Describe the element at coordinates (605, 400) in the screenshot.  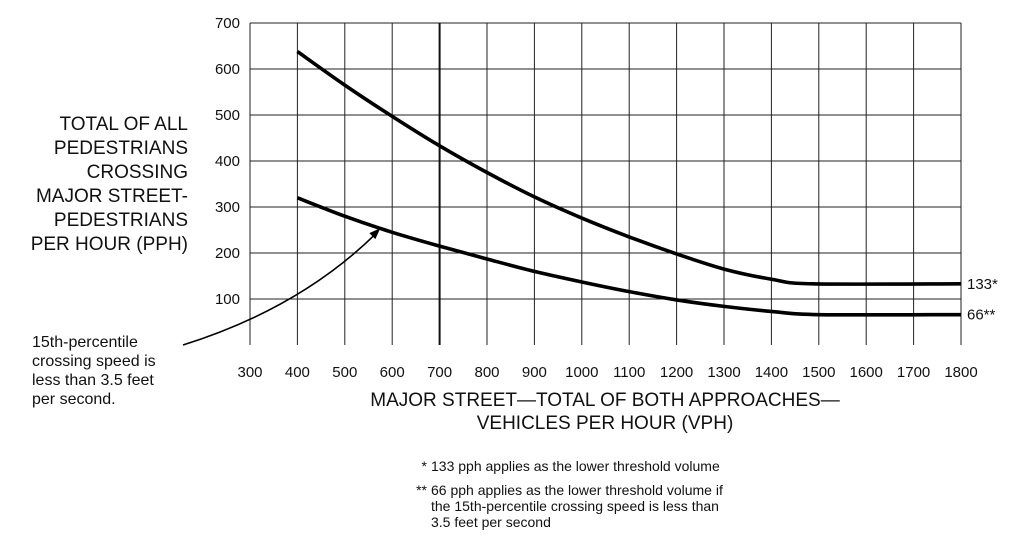
I see `x-axis-label-line: MAJOR STREET—TOTAL OF BOTH APPROACHES—` at that location.